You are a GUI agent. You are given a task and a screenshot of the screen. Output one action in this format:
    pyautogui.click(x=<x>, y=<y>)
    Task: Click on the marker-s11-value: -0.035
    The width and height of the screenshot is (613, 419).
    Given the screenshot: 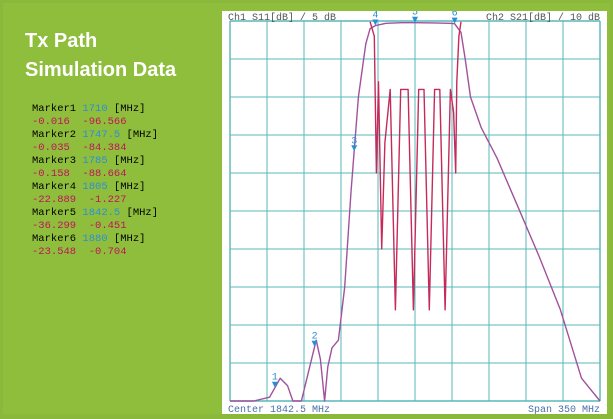 What is the action you would take?
    pyautogui.click(x=51, y=148)
    